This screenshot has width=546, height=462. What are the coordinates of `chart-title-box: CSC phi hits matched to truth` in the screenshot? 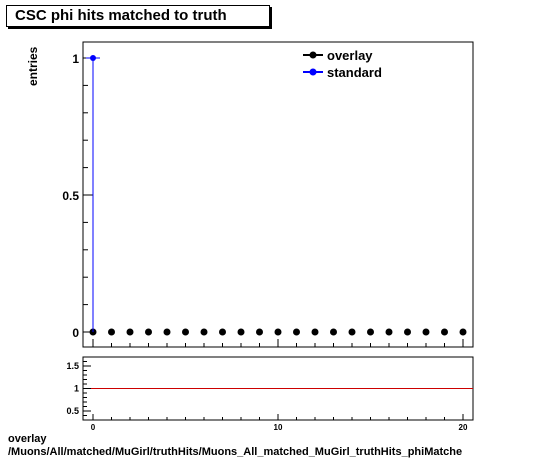 It's located at (138, 16).